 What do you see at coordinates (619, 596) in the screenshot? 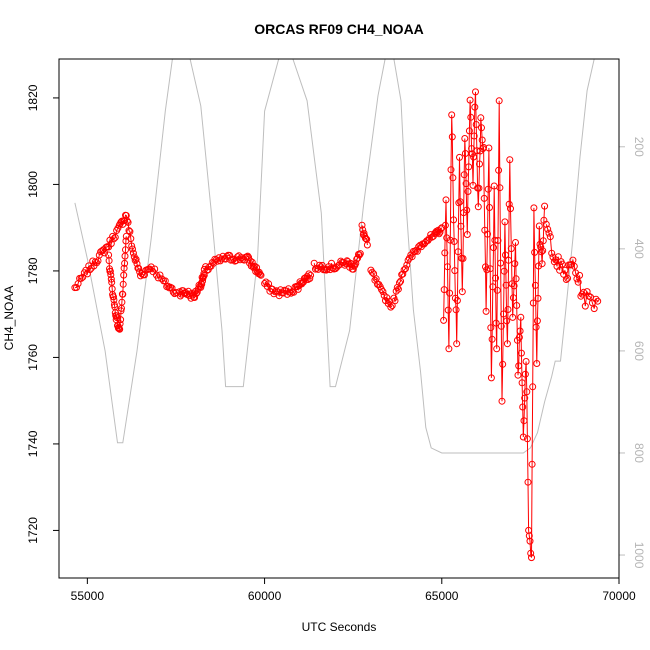
I see `x-tick-label: 70000` at bounding box center [619, 596].